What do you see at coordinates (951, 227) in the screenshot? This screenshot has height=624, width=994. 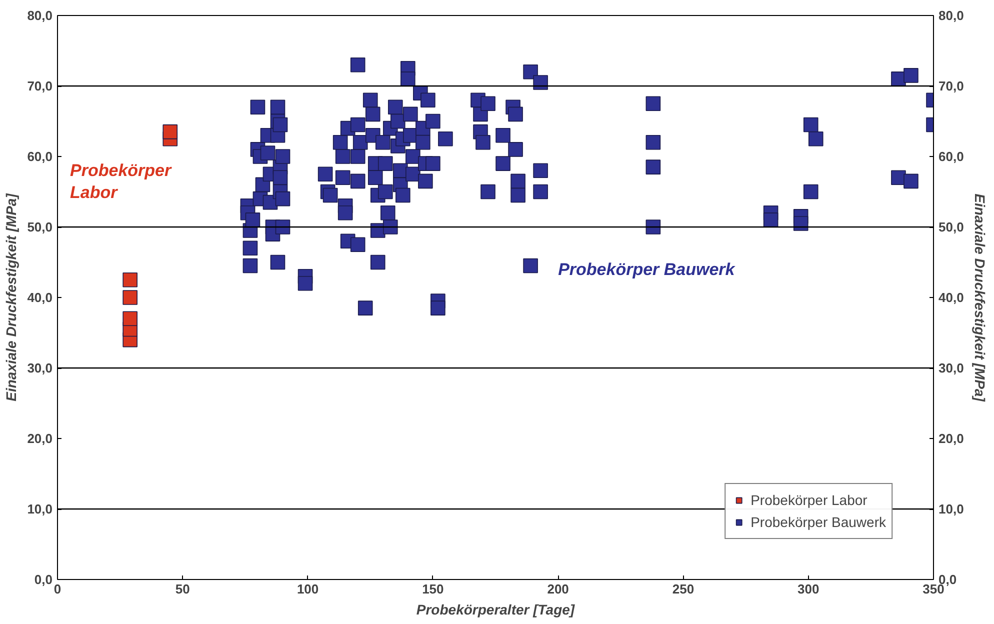 I see `y2-tick-label: 50,0` at bounding box center [951, 227].